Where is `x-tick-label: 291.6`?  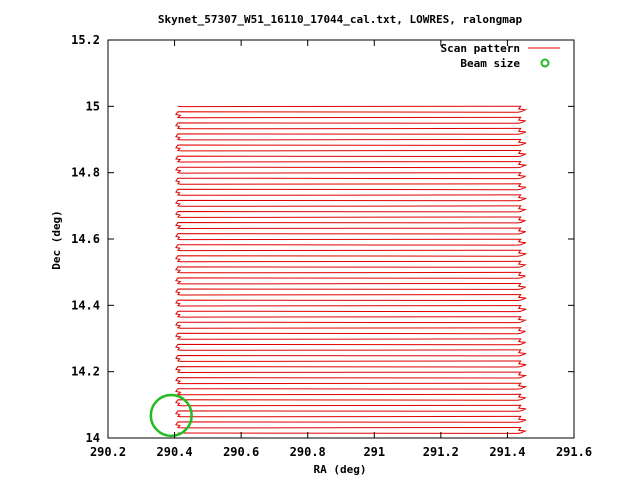 x-tick-label: 291.6 is located at coordinates (574, 452).